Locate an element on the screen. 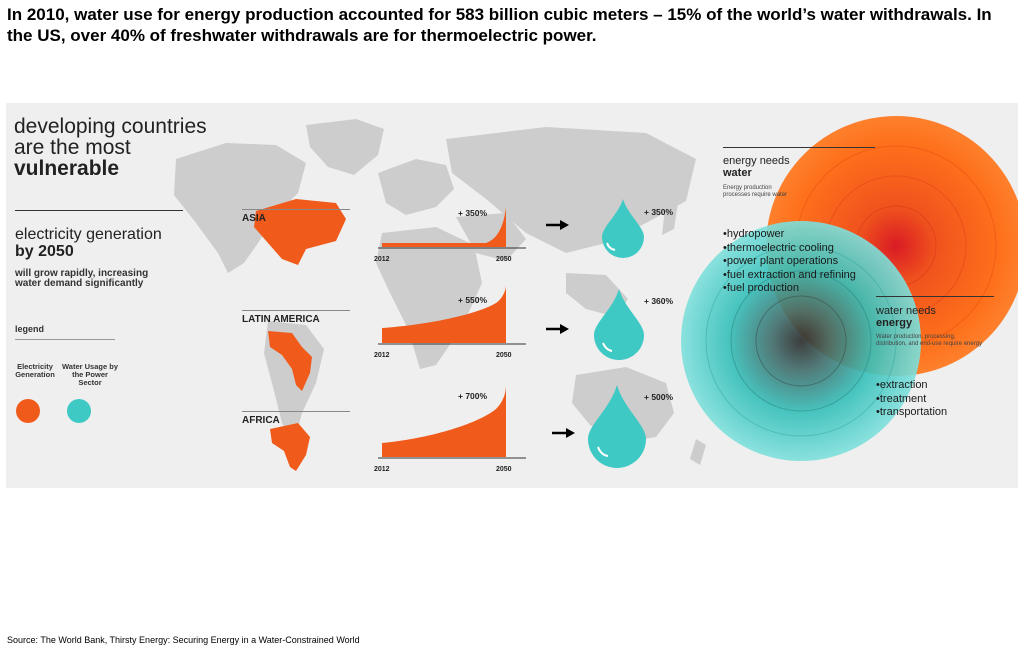 The height and width of the screenshot is (649, 1024). energy-needs-rule is located at coordinates (799, 147).